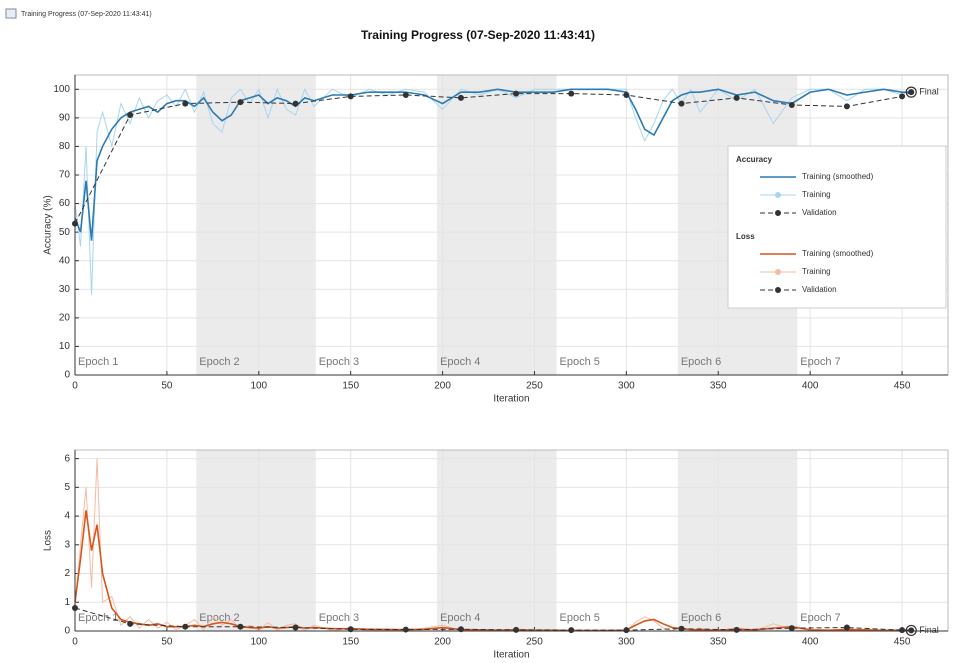 This screenshot has height=663, width=957. What do you see at coordinates (837, 227) in the screenshot?
I see `legend-box` at bounding box center [837, 227].